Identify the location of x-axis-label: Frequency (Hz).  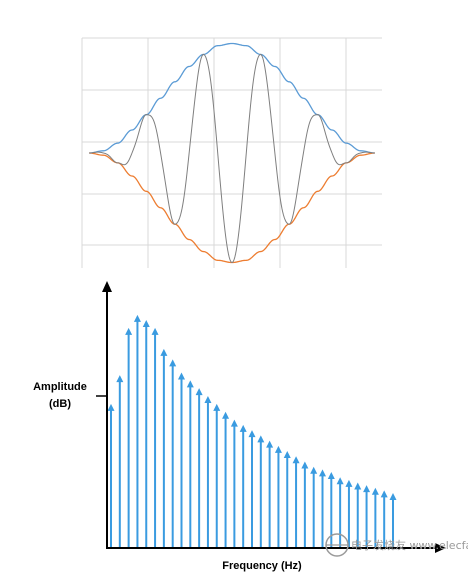
(262, 566).